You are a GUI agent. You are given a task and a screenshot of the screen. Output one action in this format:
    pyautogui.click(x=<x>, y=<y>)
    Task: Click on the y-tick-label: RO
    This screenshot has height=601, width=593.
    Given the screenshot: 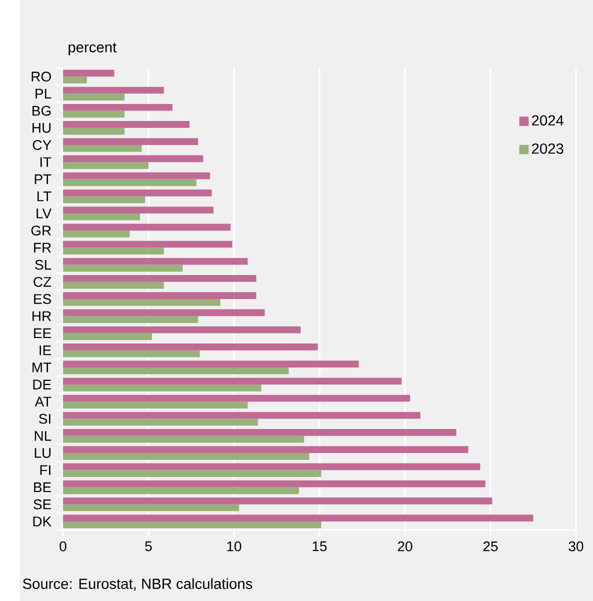 What is the action you would take?
    pyautogui.click(x=41, y=77)
    